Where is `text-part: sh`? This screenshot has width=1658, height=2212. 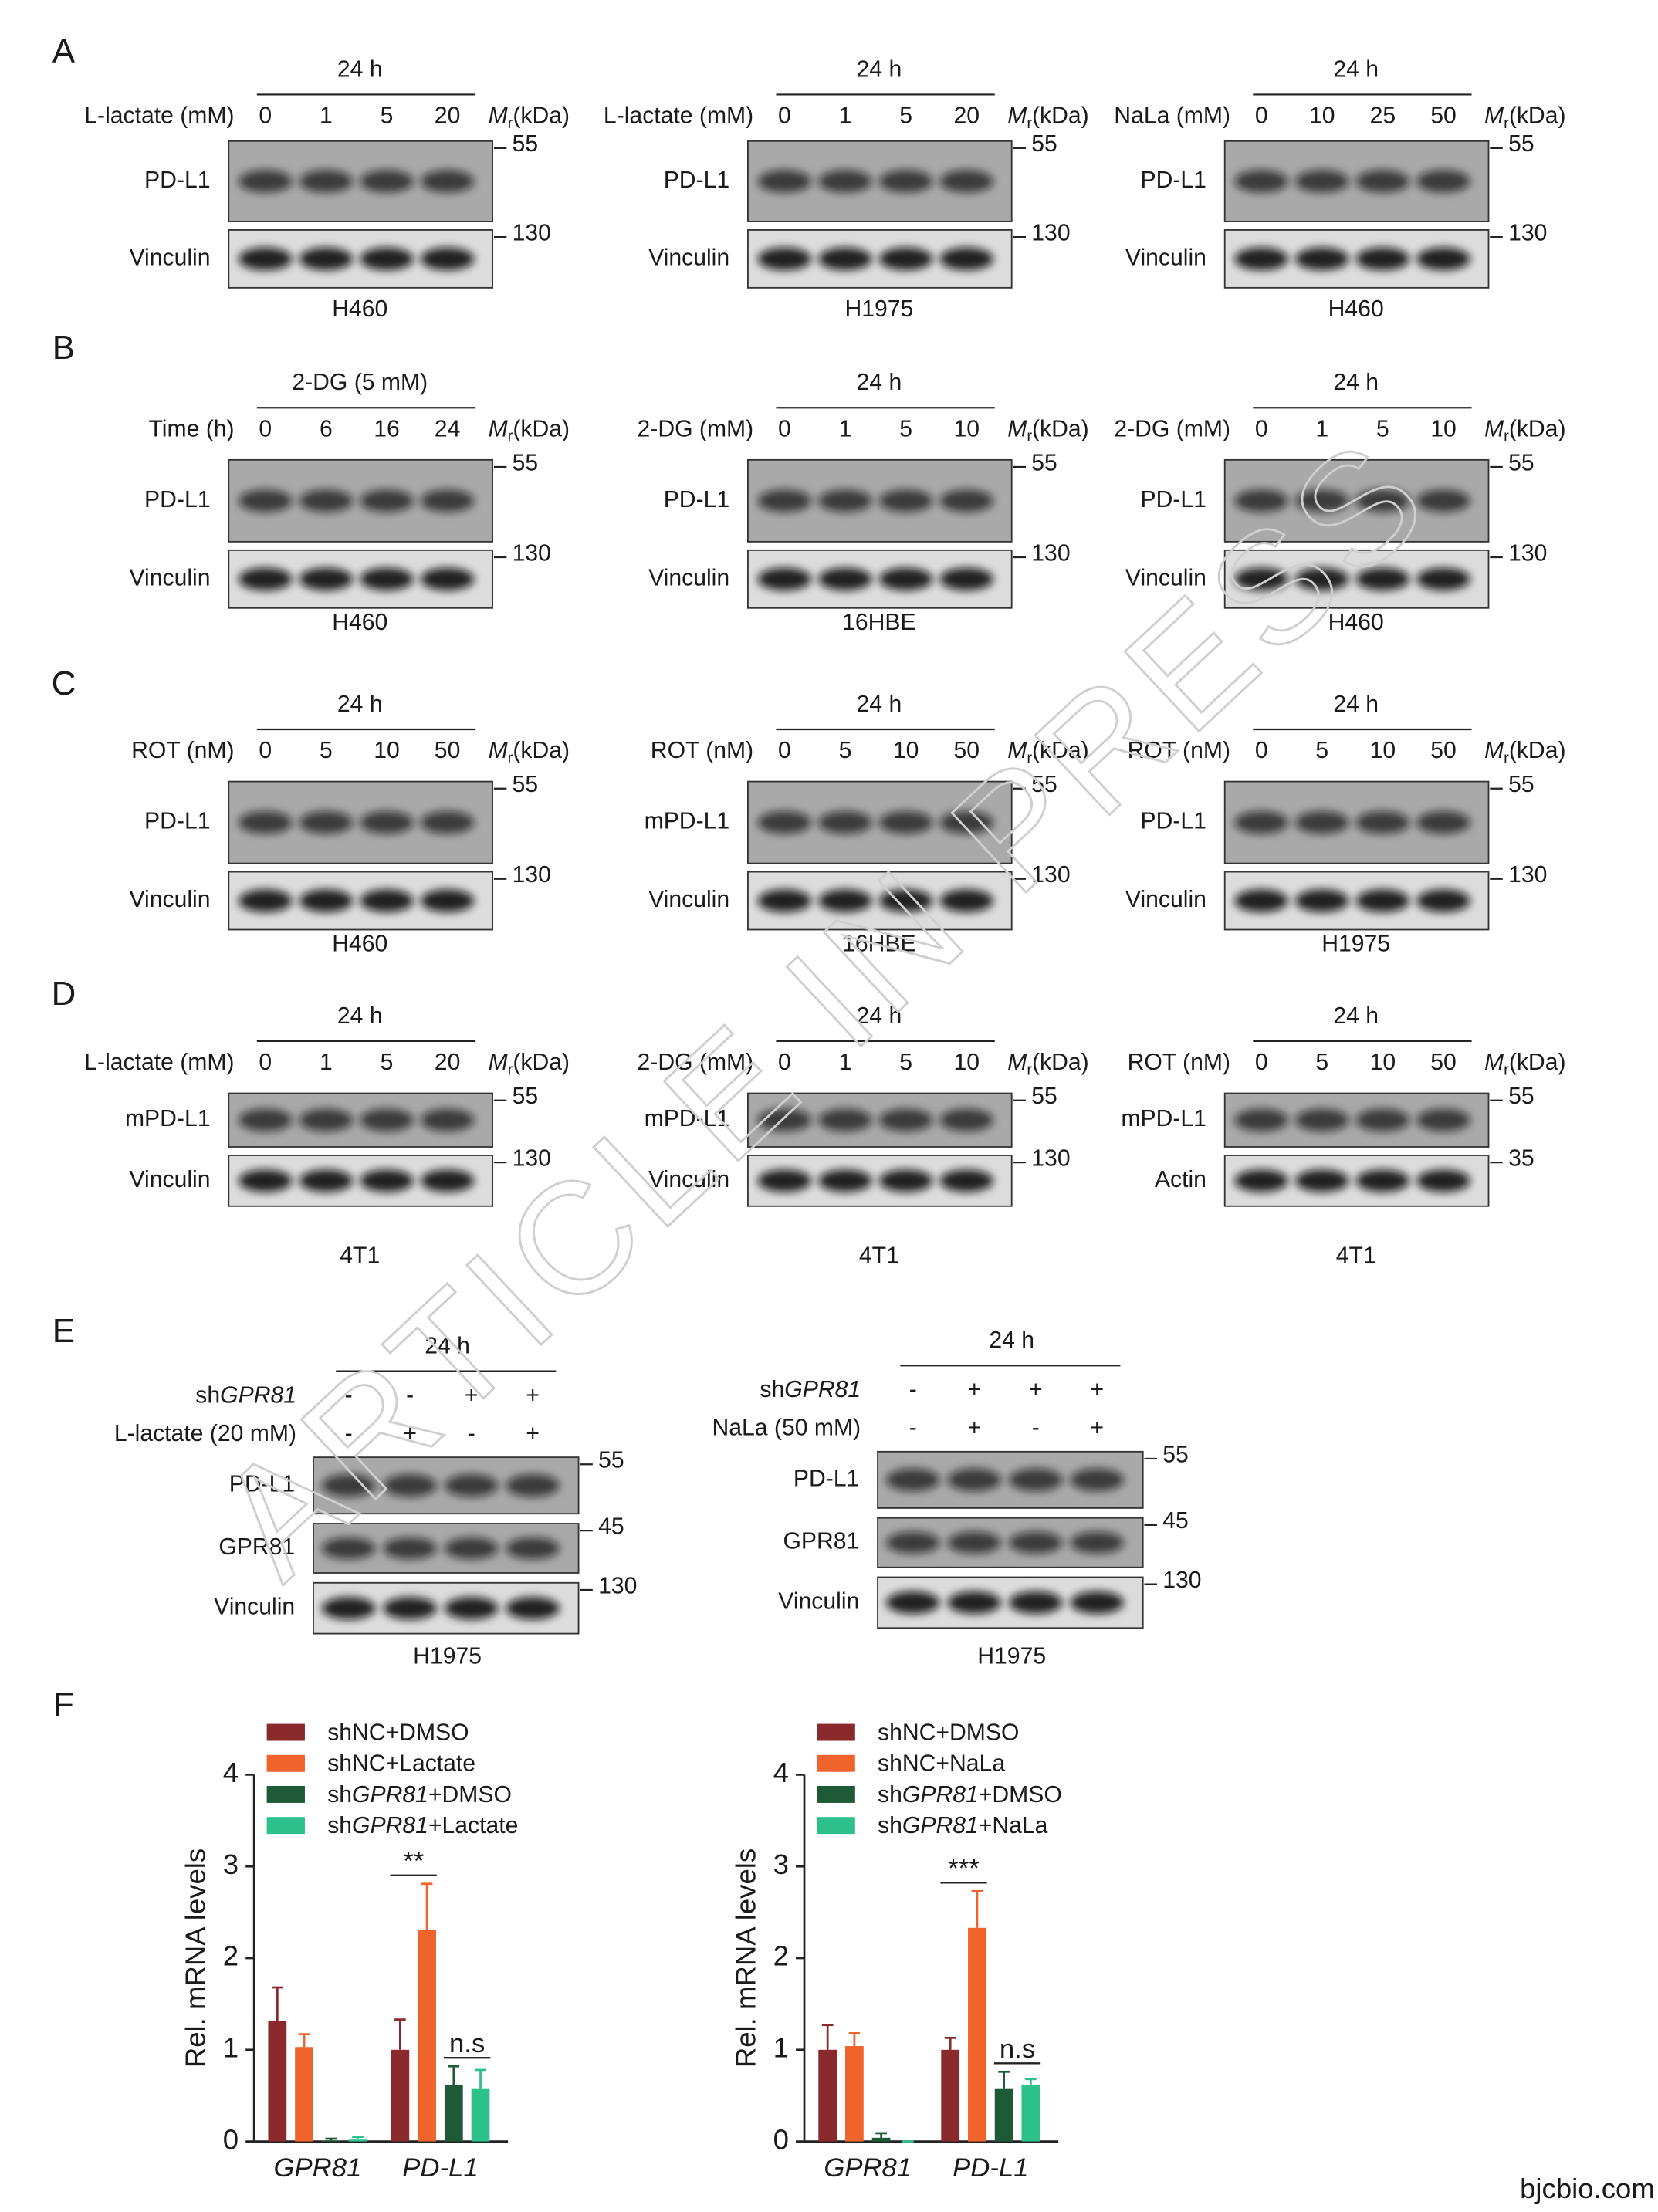 text-part: sh is located at coordinates (207, 1395).